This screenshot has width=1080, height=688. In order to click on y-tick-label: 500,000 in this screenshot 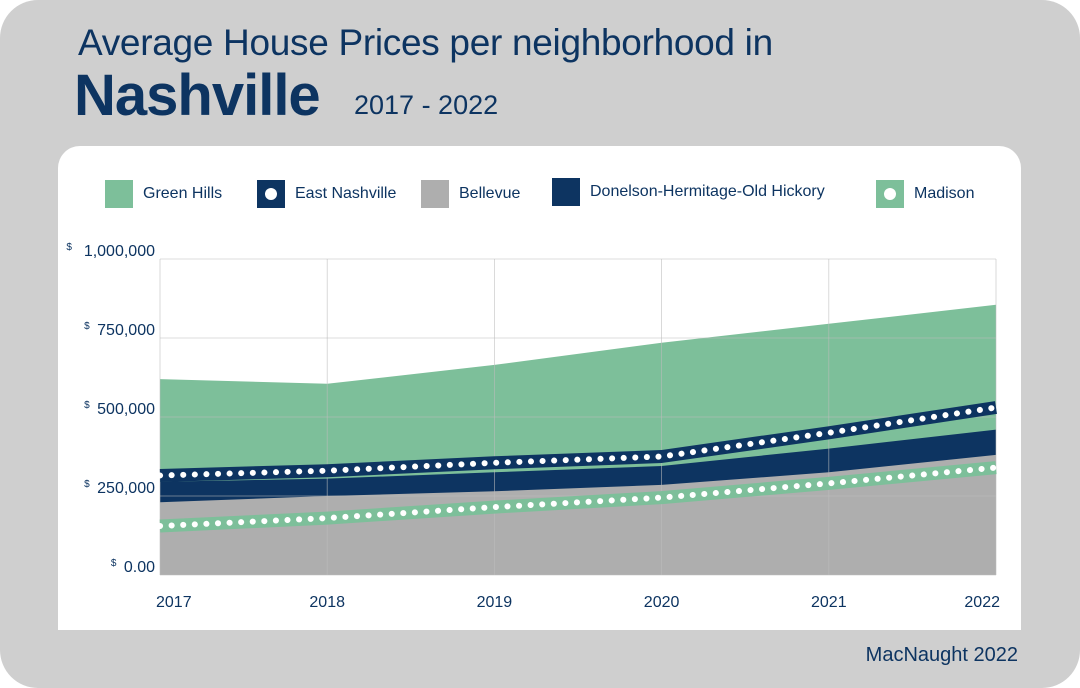, I will do `click(126, 409)`.